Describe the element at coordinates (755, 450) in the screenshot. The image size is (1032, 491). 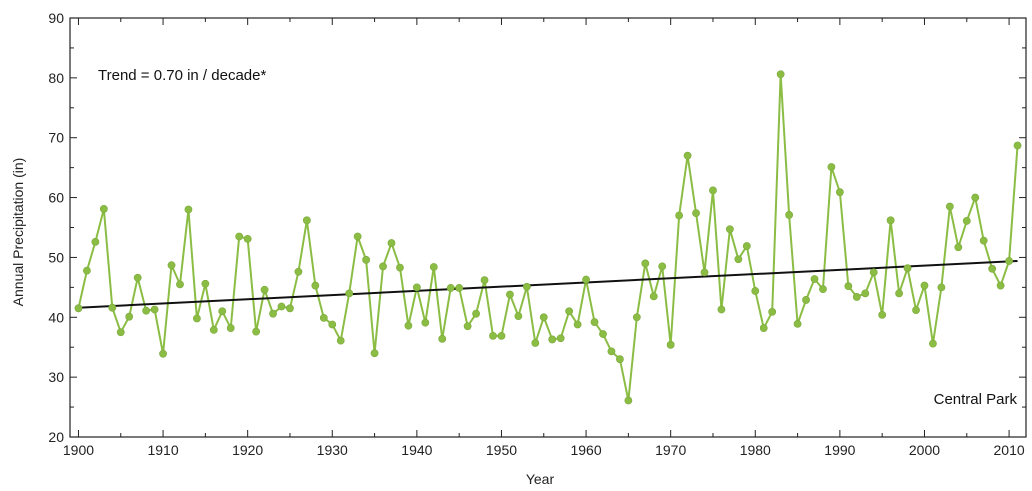
I see `x-tick-label: 1980` at that location.